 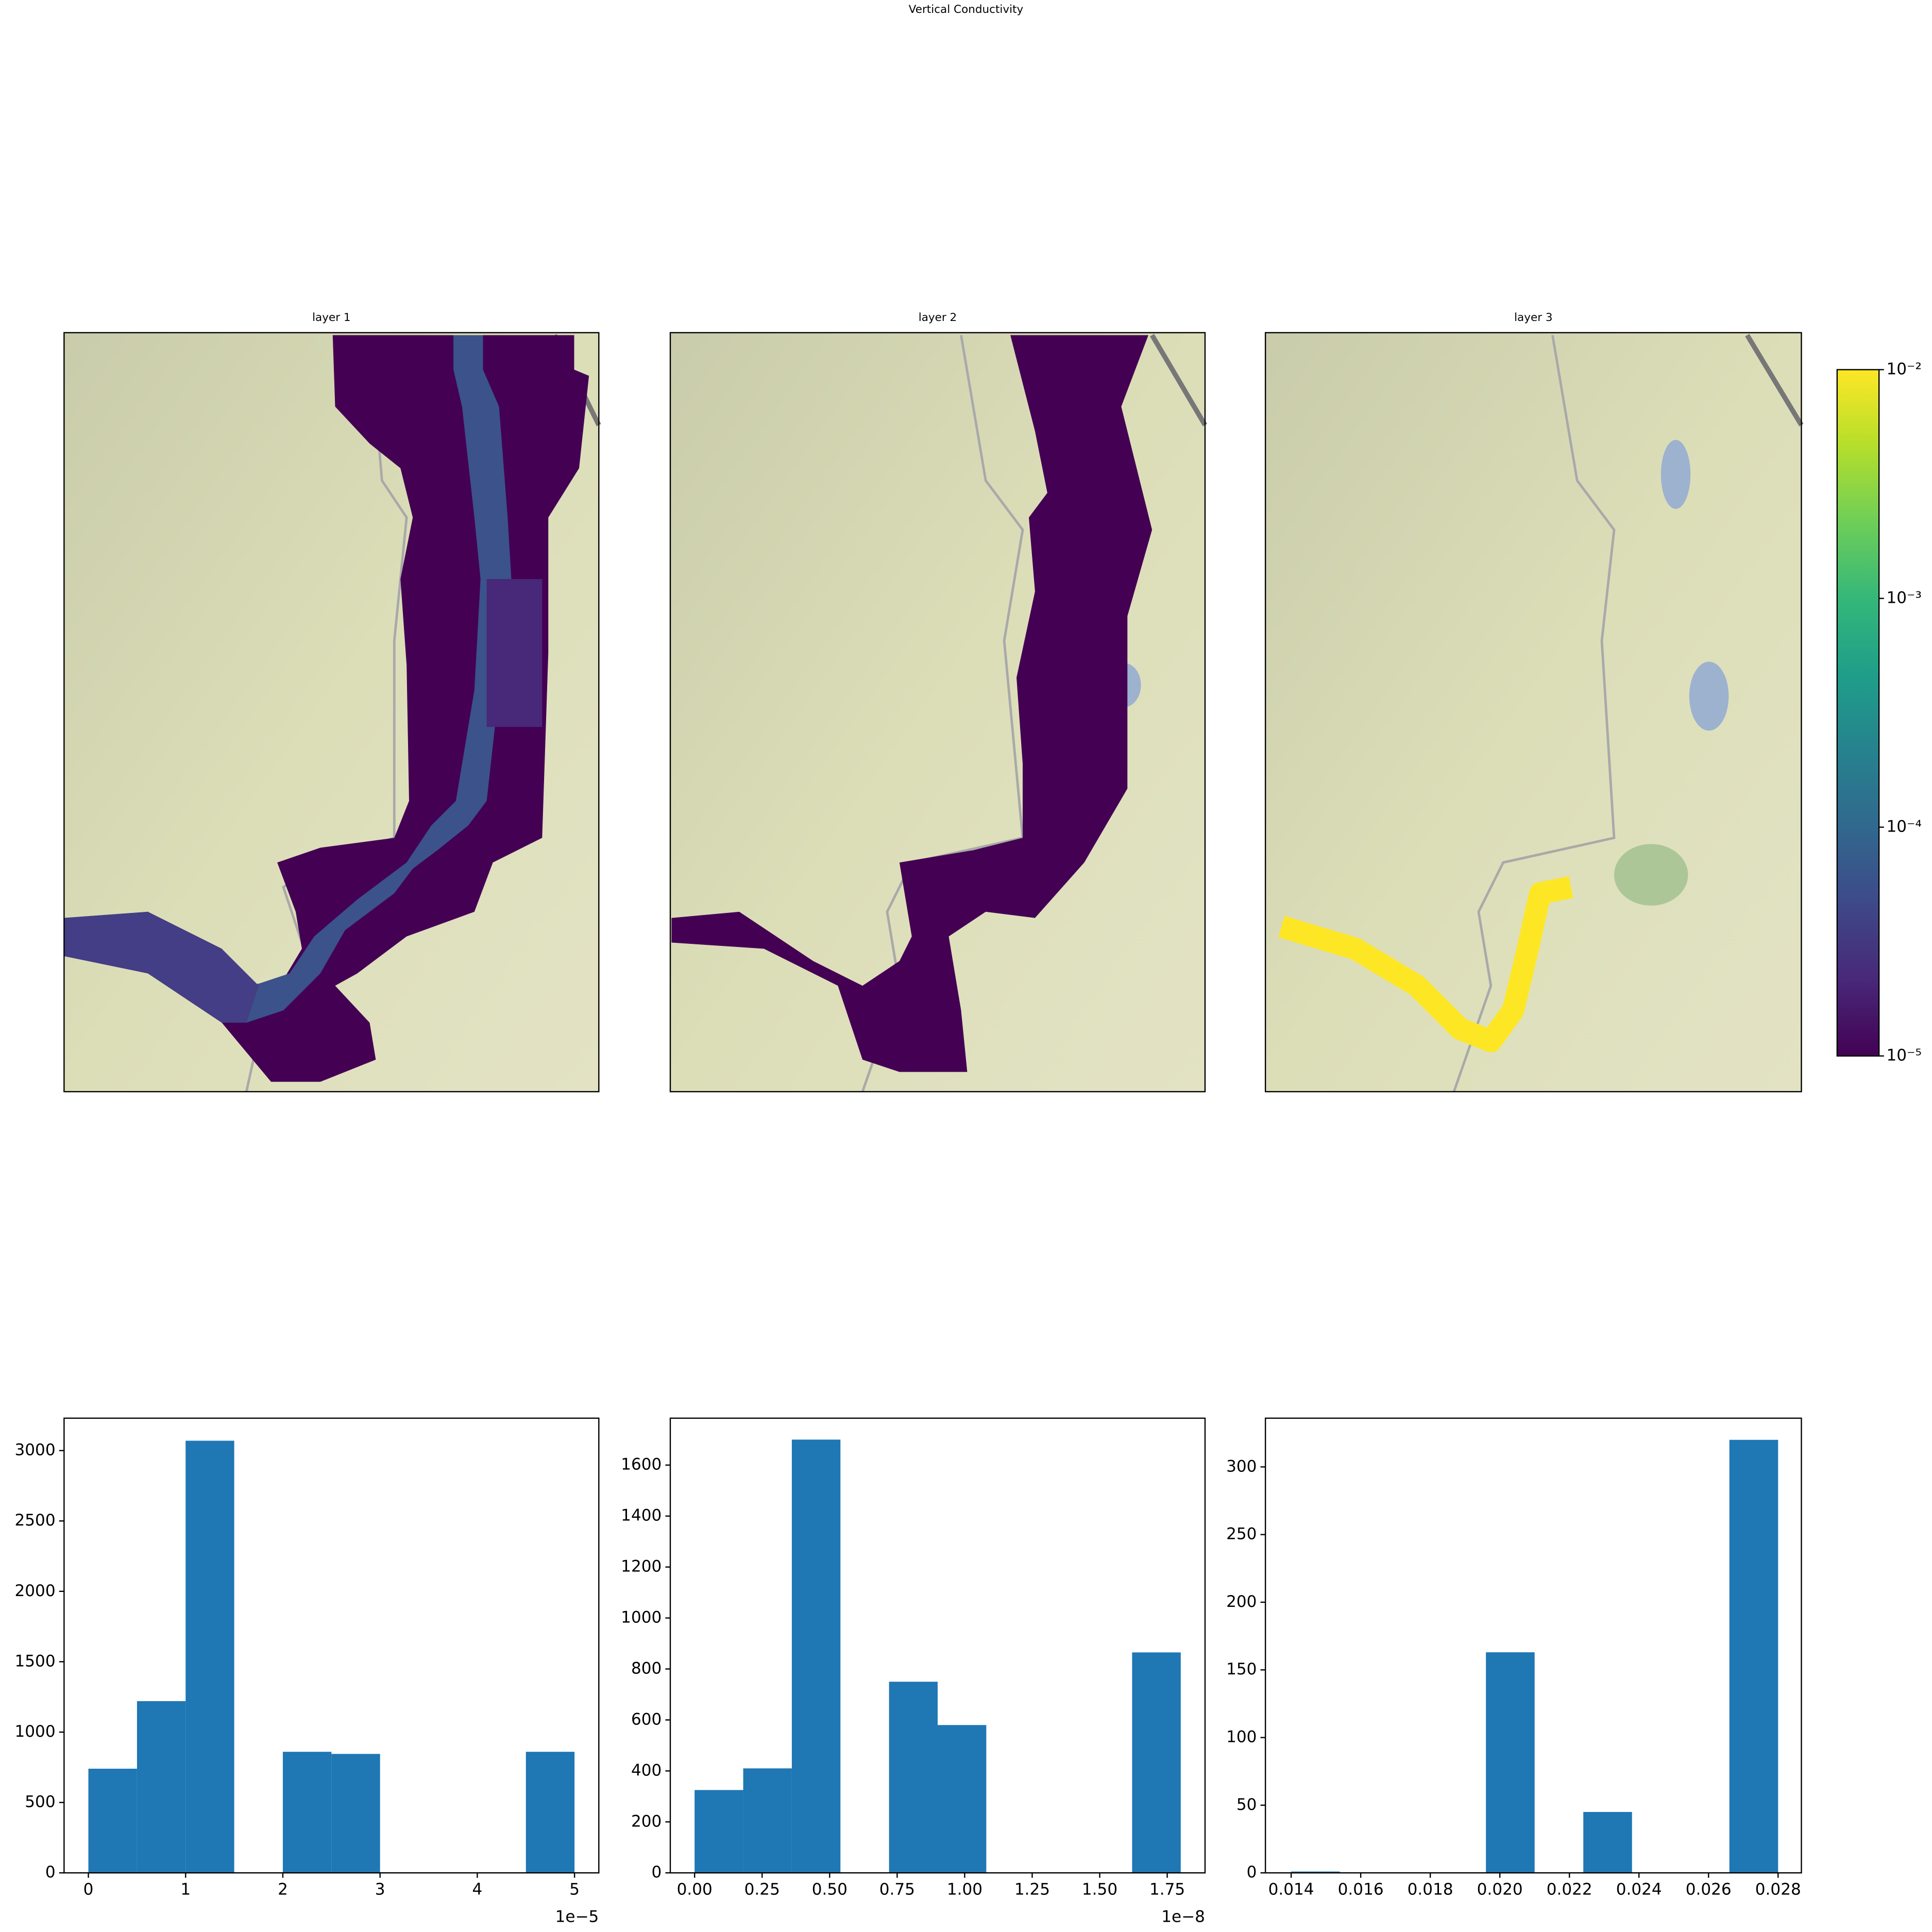 I want to click on x-tick-label: 0.016, so click(x=1361, y=1889).